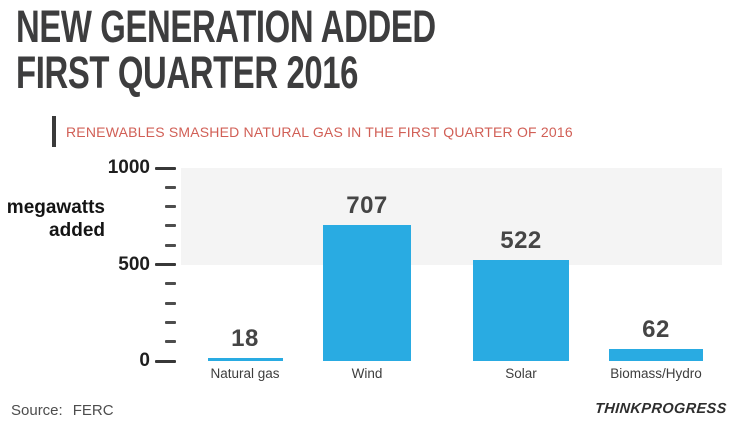  Describe the element at coordinates (55, 207) in the screenshot. I see `y-axis-title-line1: megawatts` at that location.